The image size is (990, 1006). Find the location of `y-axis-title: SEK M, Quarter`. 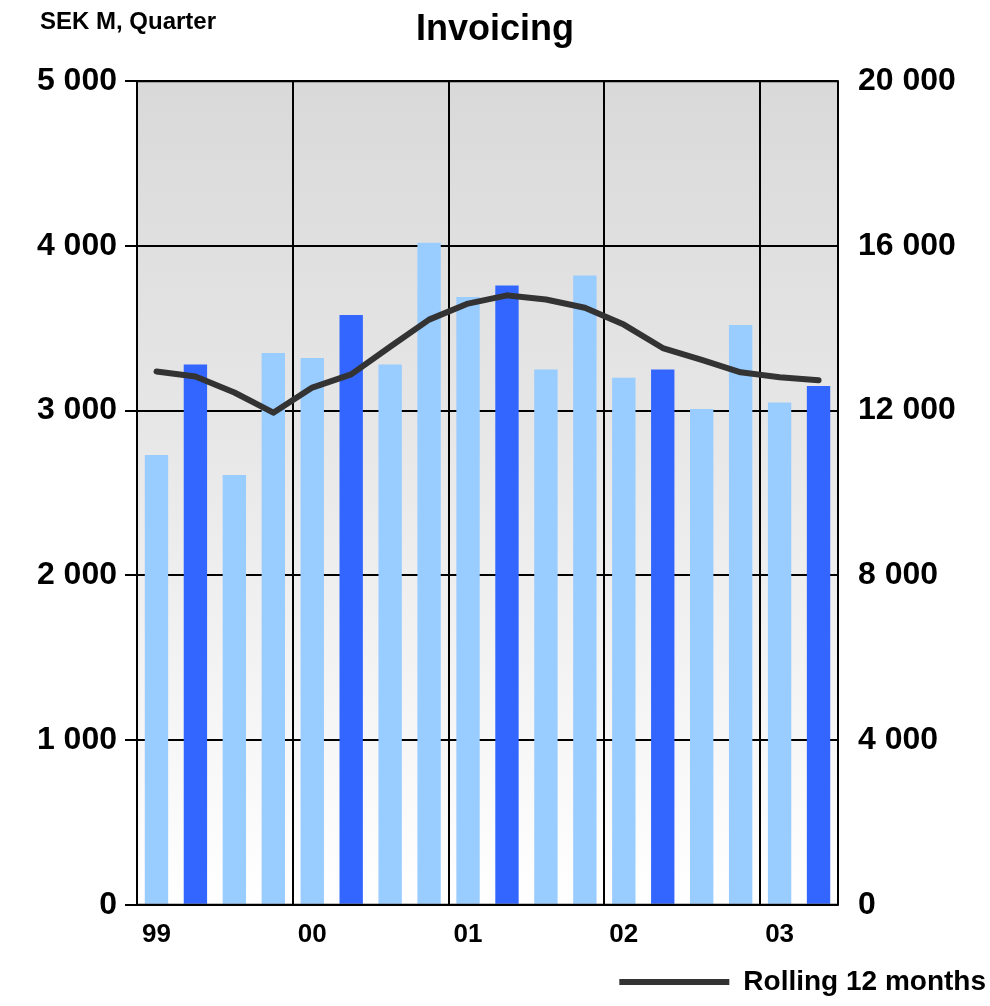

y-axis-title: SEK M, Quarter is located at coordinates (128, 20).